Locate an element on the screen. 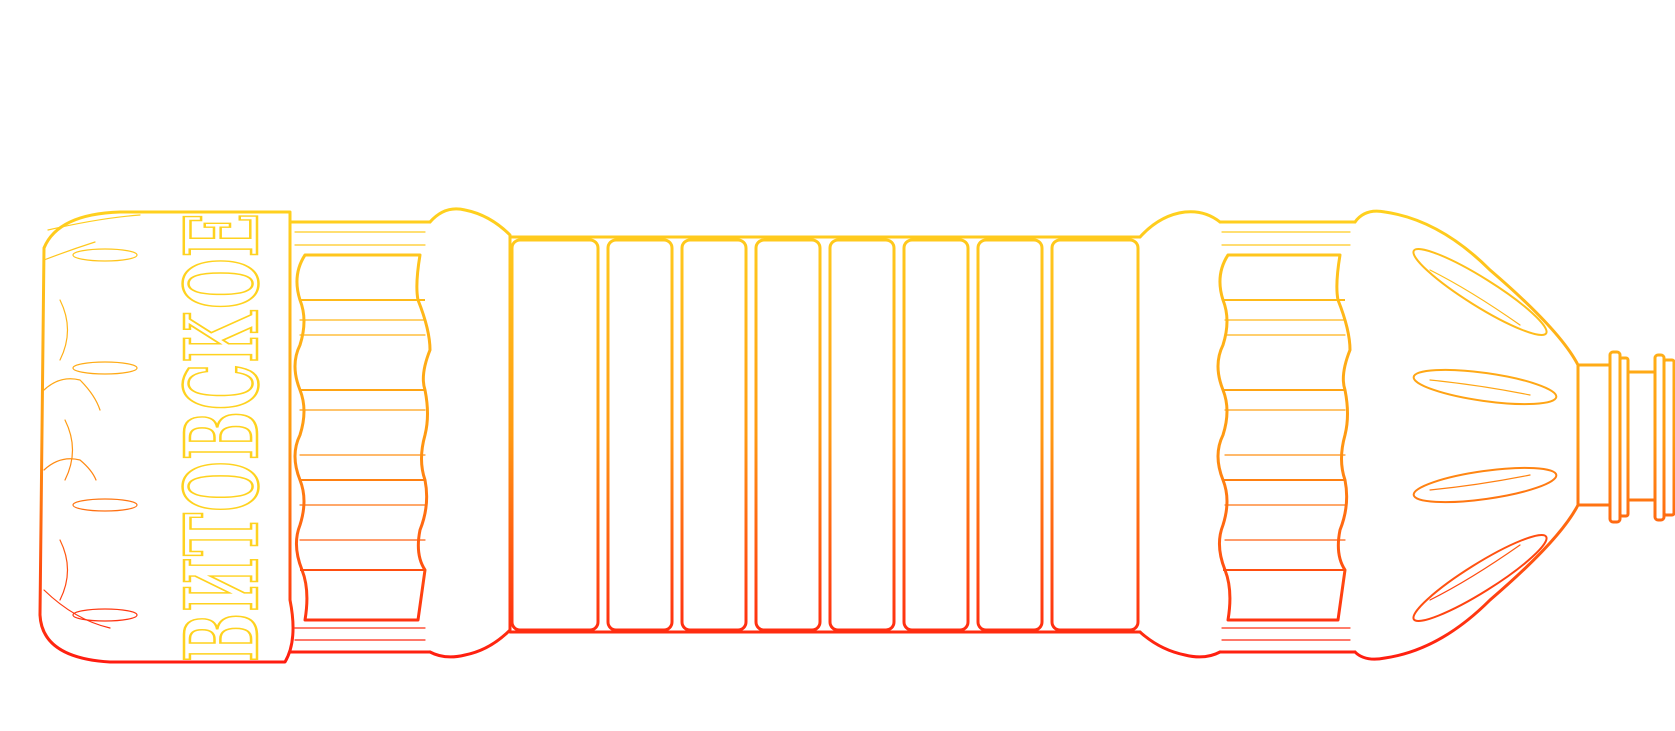 This screenshot has width=1675, height=731. body-transition-left is located at coordinates (470, 433).